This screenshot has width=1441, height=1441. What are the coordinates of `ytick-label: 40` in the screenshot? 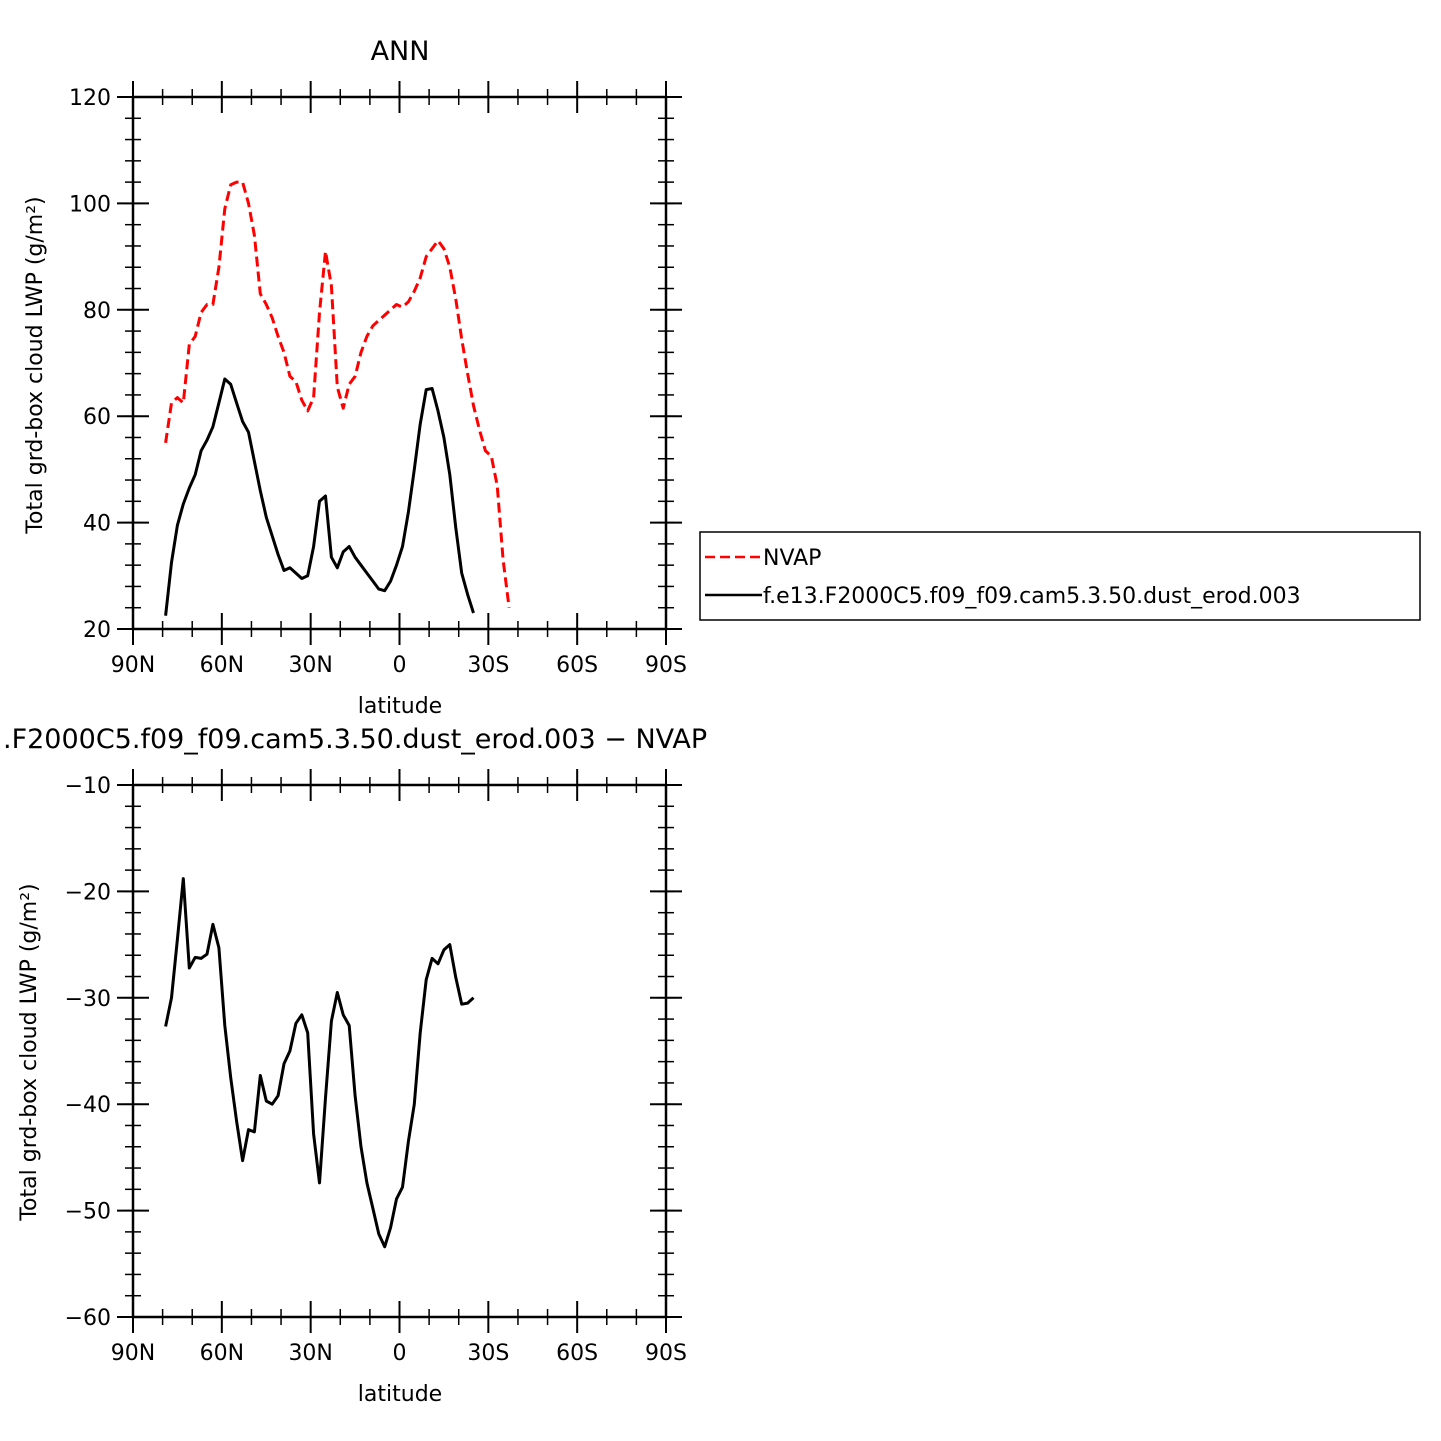 It's located at (97, 524).